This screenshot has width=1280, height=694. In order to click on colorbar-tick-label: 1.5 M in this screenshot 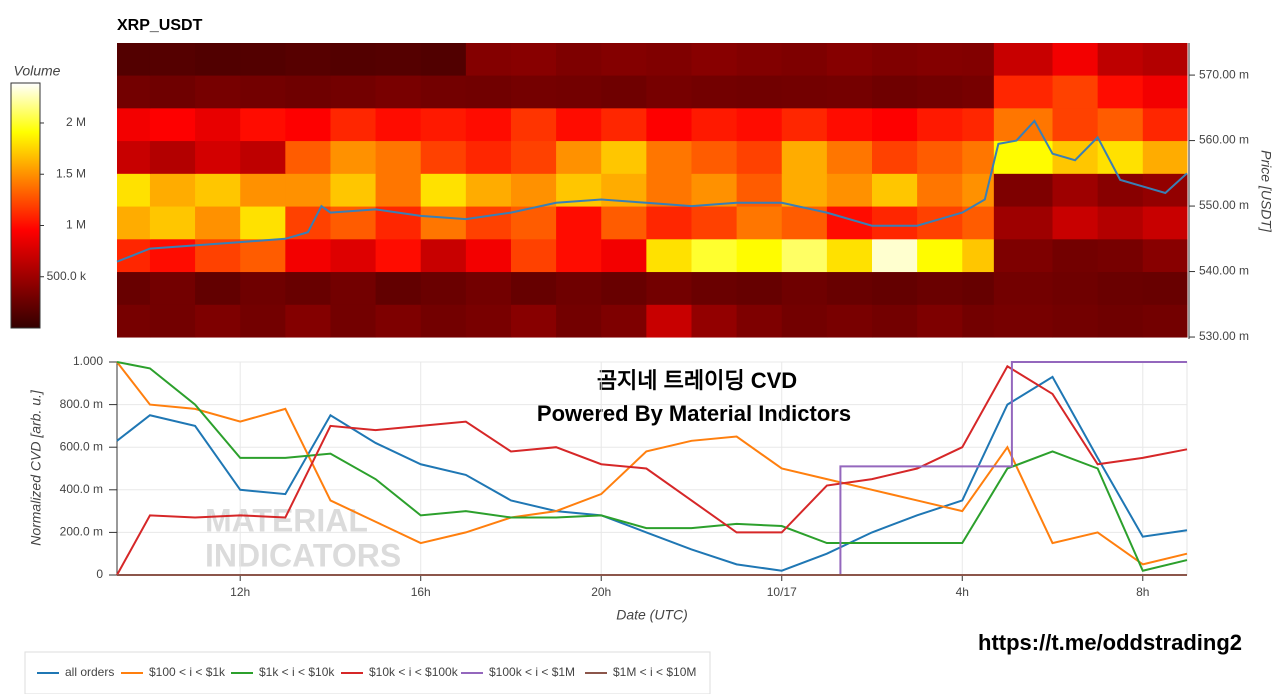, I will do `click(71, 173)`.